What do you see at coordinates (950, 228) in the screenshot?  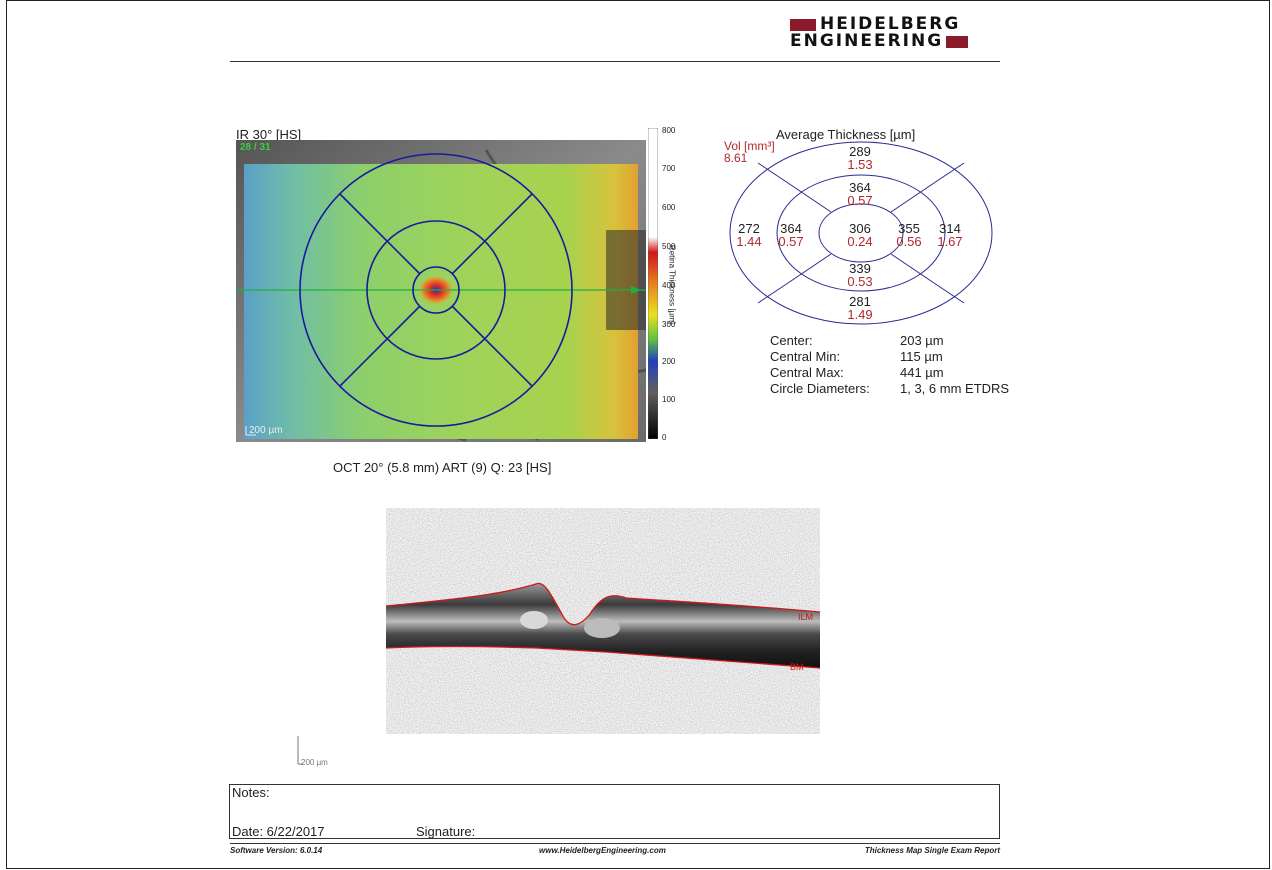 I see `sector-outer-nasal-thickness: 314` at bounding box center [950, 228].